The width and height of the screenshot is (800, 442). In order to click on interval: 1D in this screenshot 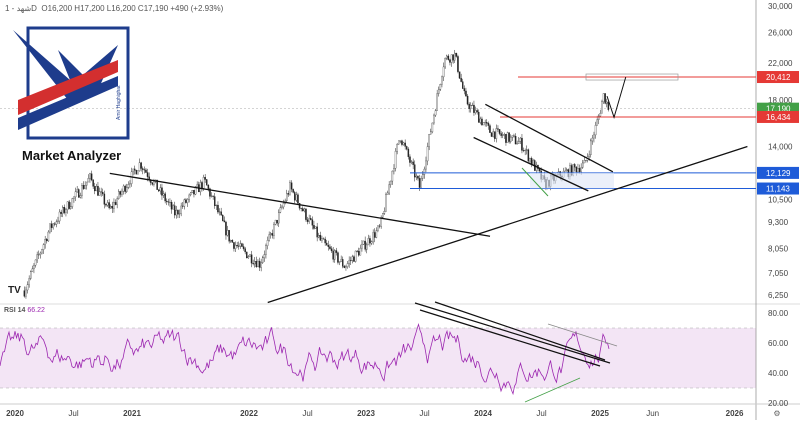, I will do `click(21, 8)`.